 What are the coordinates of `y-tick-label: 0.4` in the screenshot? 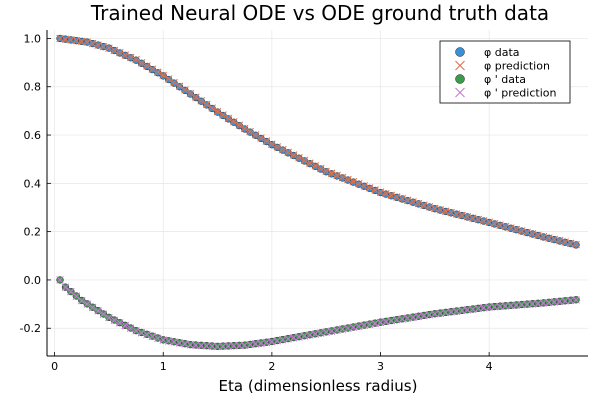 It's located at (33, 183).